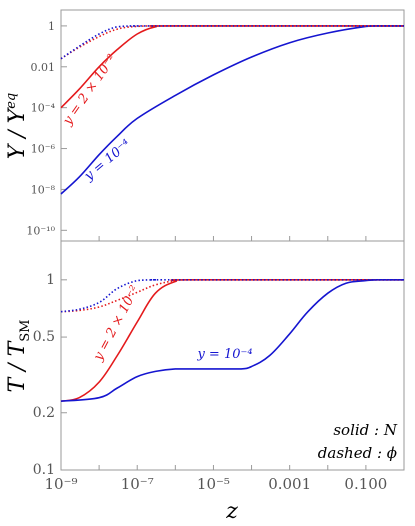  Describe the element at coordinates (231, 511) in the screenshot. I see `x-axis-title: z` at that location.